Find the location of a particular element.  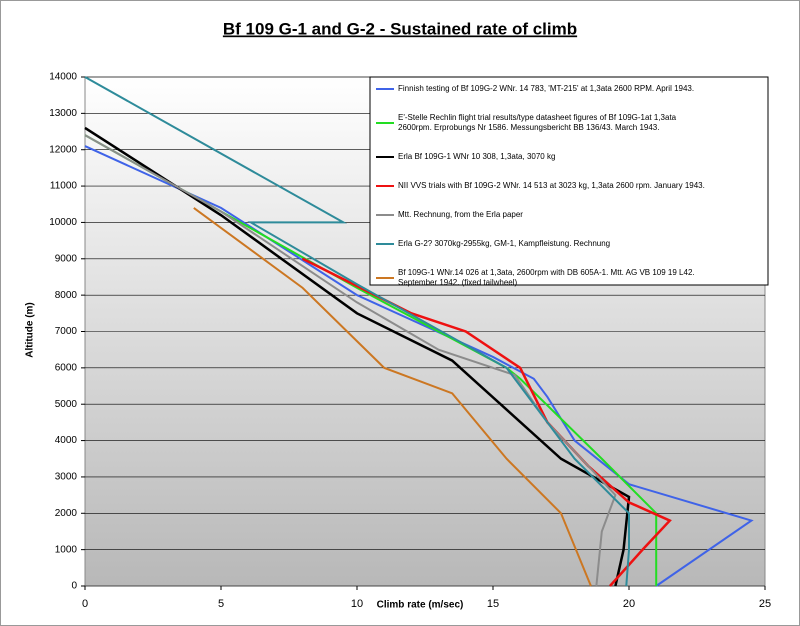

y-tick-label: 12000 is located at coordinates (63, 149).